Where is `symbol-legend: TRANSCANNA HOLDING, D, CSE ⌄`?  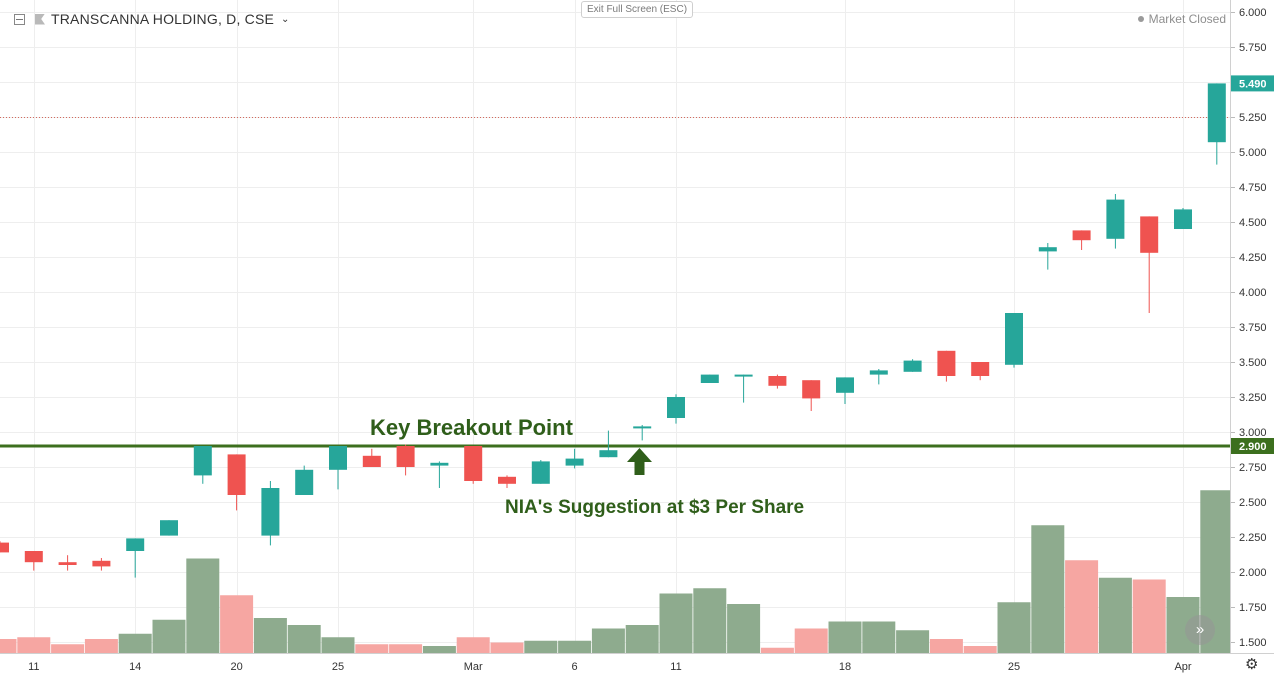 symbol-legend: TRANSCANNA HOLDING, D, CSE ⌄ is located at coordinates (152, 19).